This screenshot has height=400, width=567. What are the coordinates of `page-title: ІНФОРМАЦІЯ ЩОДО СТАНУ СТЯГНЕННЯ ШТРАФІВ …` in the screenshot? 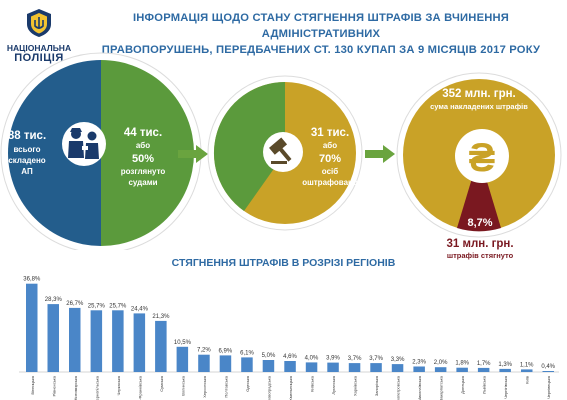 It's located at (321, 34).